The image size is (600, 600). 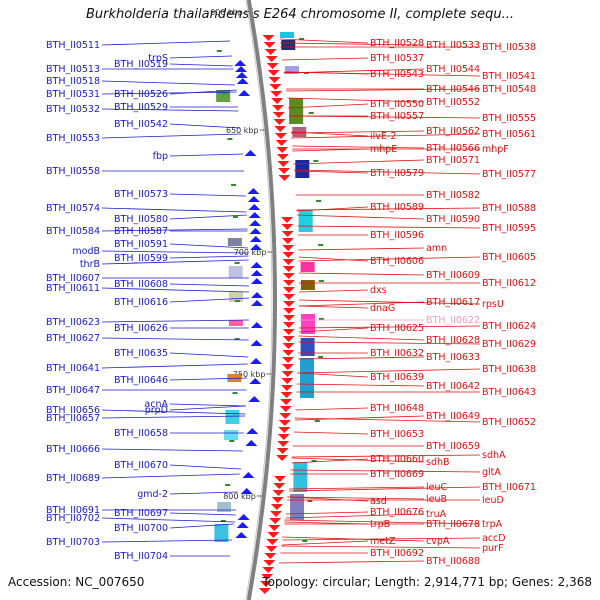 I want to click on left-gene-label: BTH_II0647, so click(x=73, y=390).